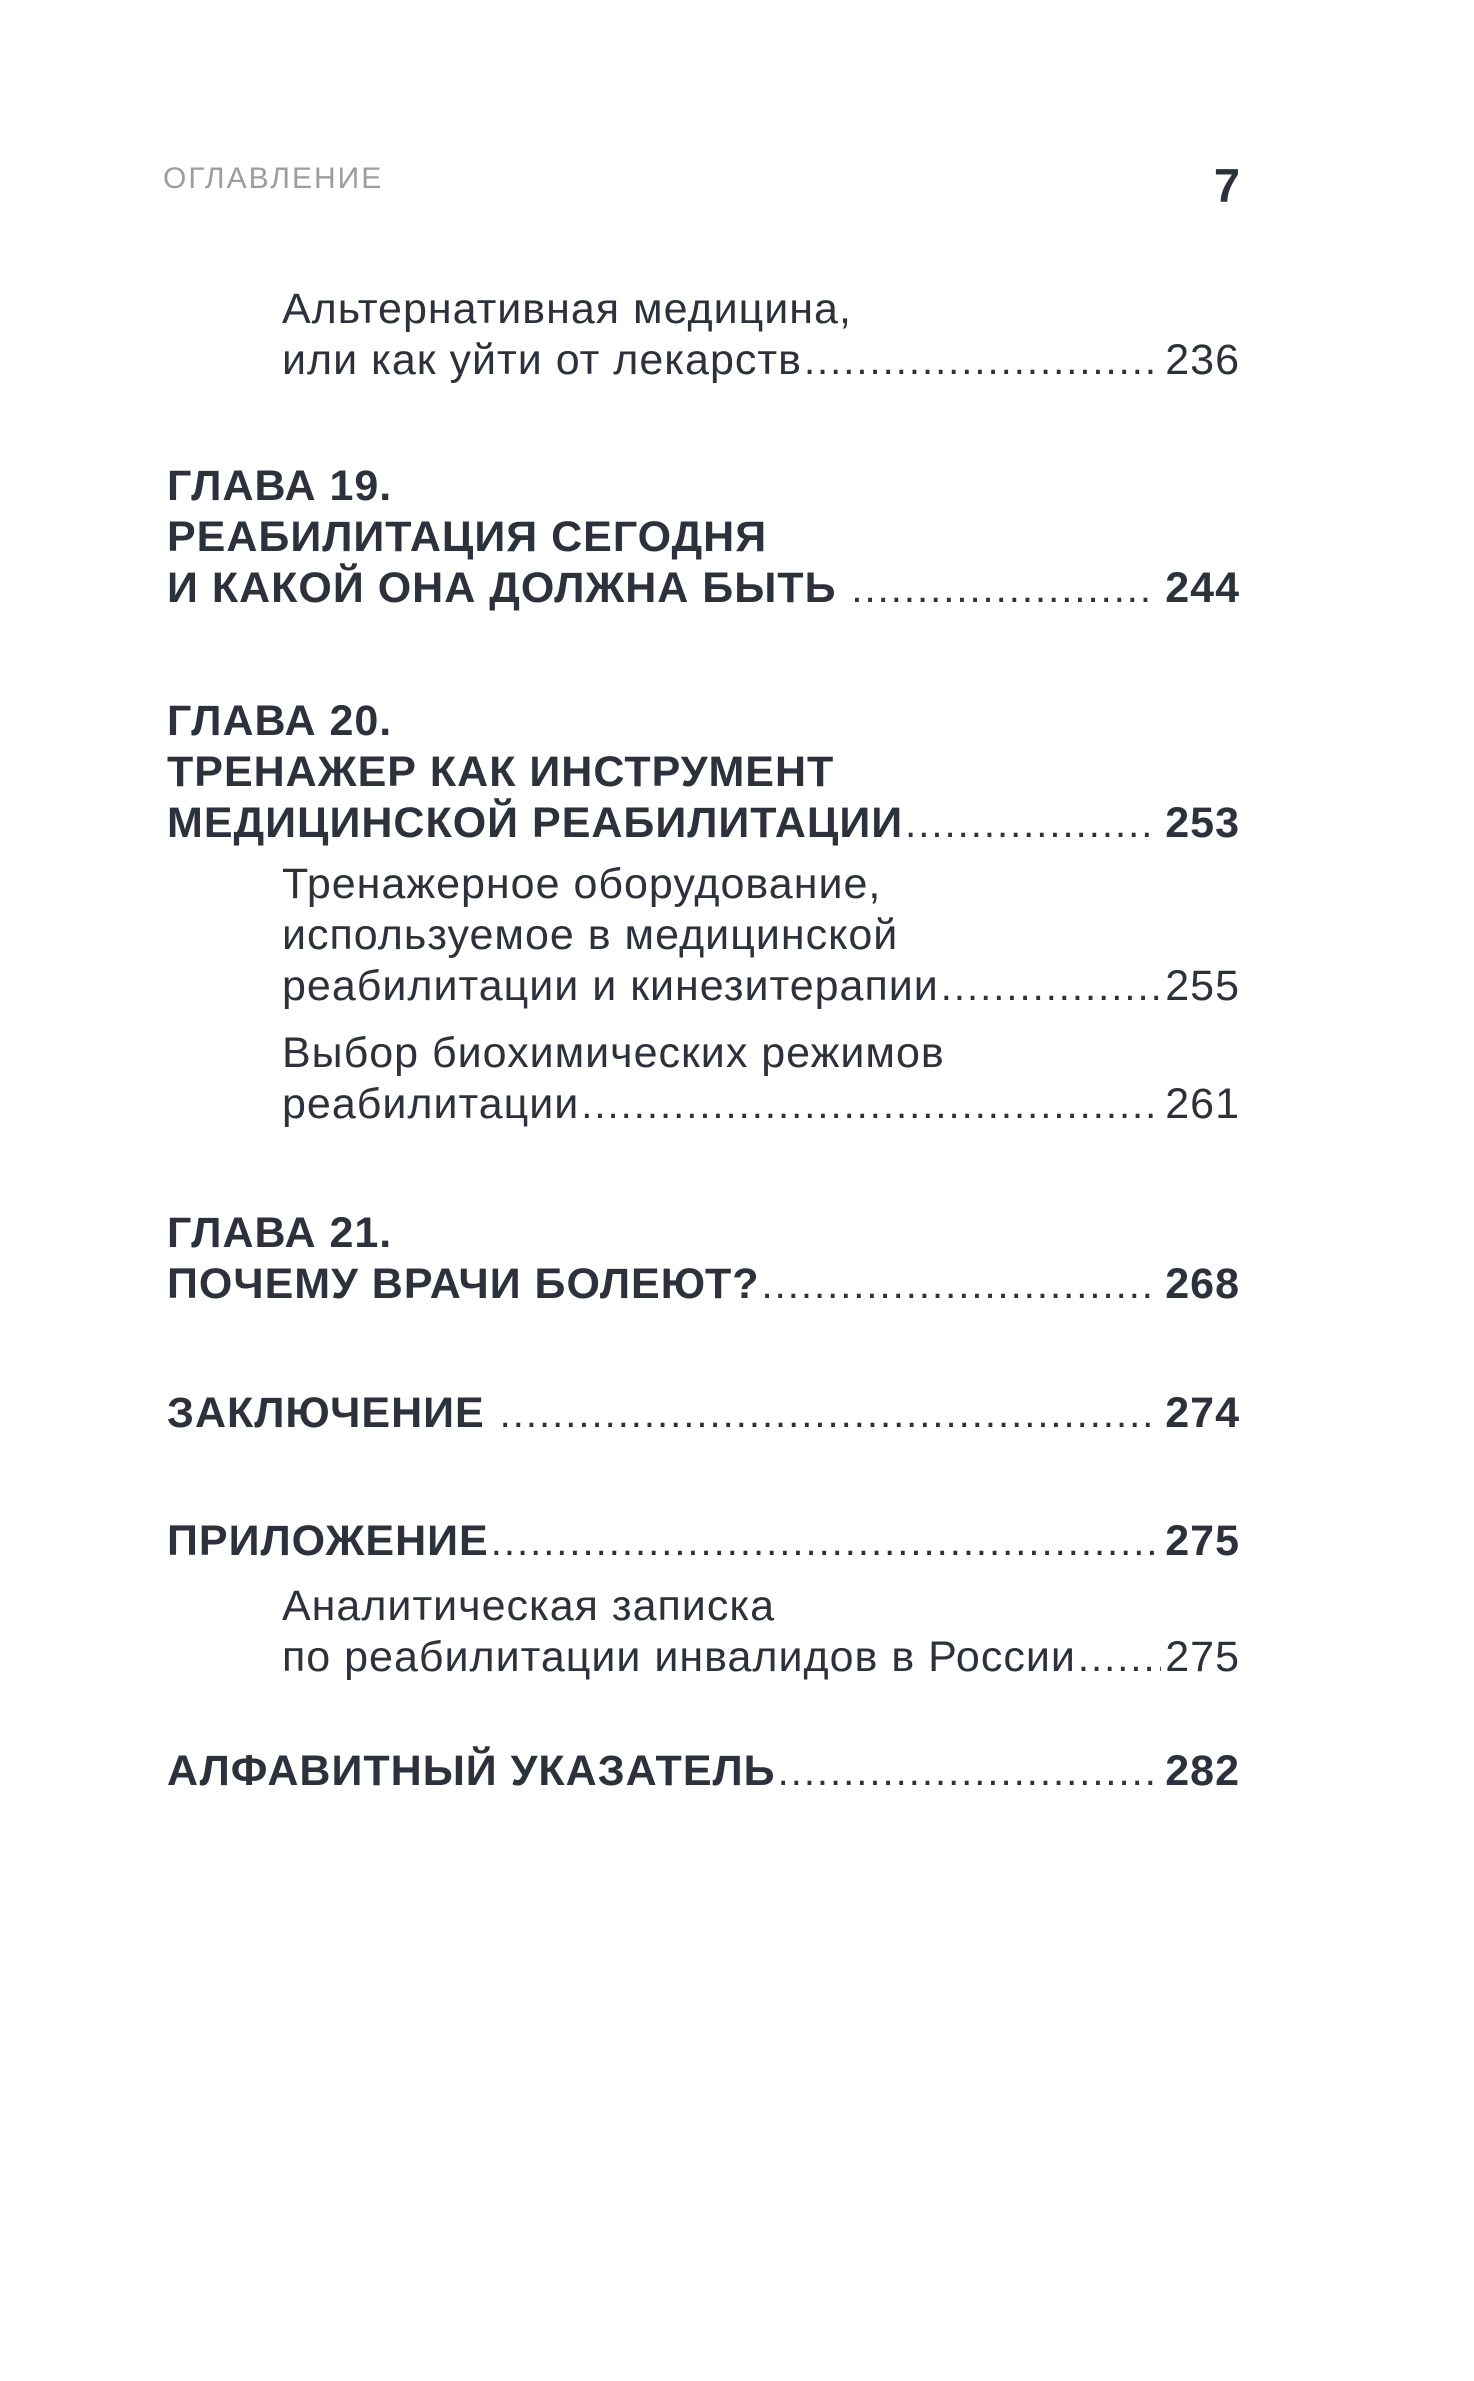  I want to click on toc-entry-last-line: АЛФАВИТНЫЙ УКАЗАТЕЛЬ 282, so click(703, 1772).